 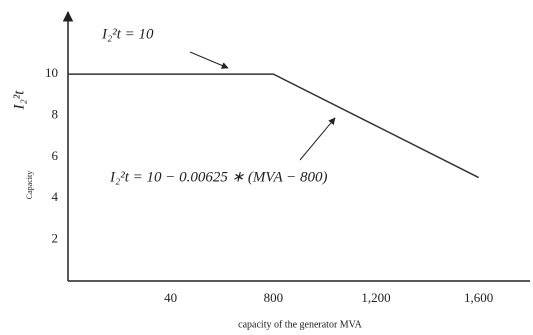 I want to click on x-tick-label: 800, so click(x=274, y=297).